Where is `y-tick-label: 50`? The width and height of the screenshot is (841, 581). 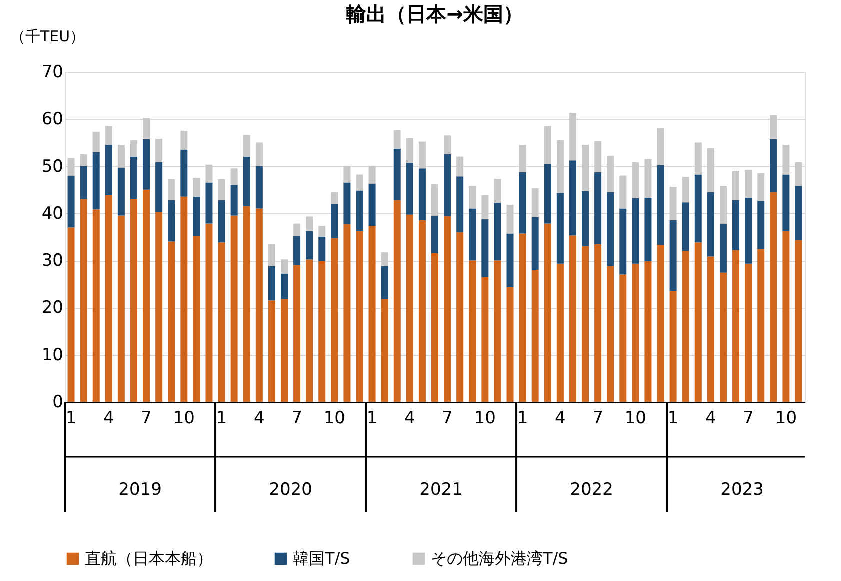
y-tick-label: 50 is located at coordinates (53, 166).